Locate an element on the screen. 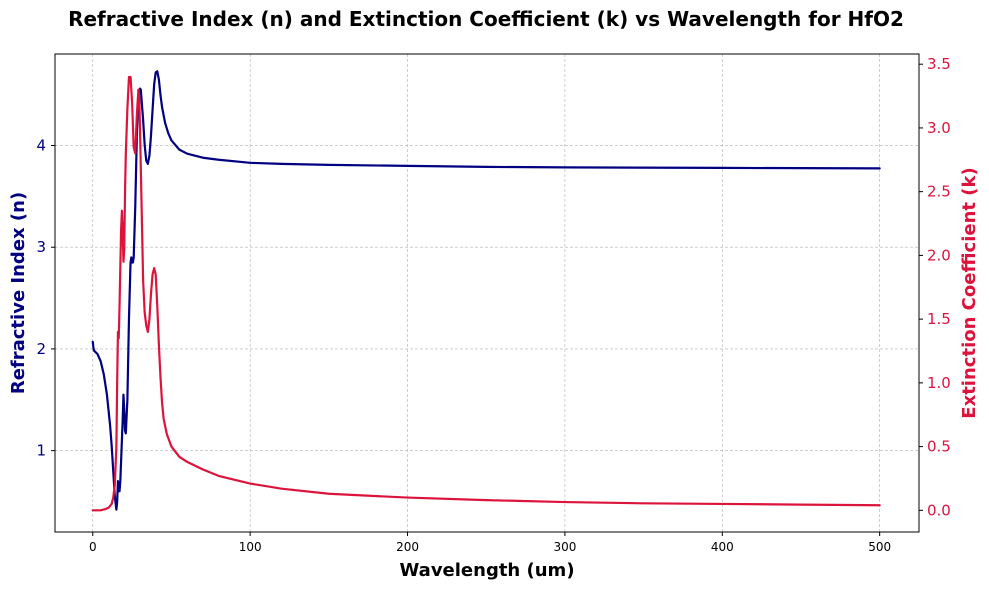  y-left-tick-label: 1 is located at coordinates (41, 451).